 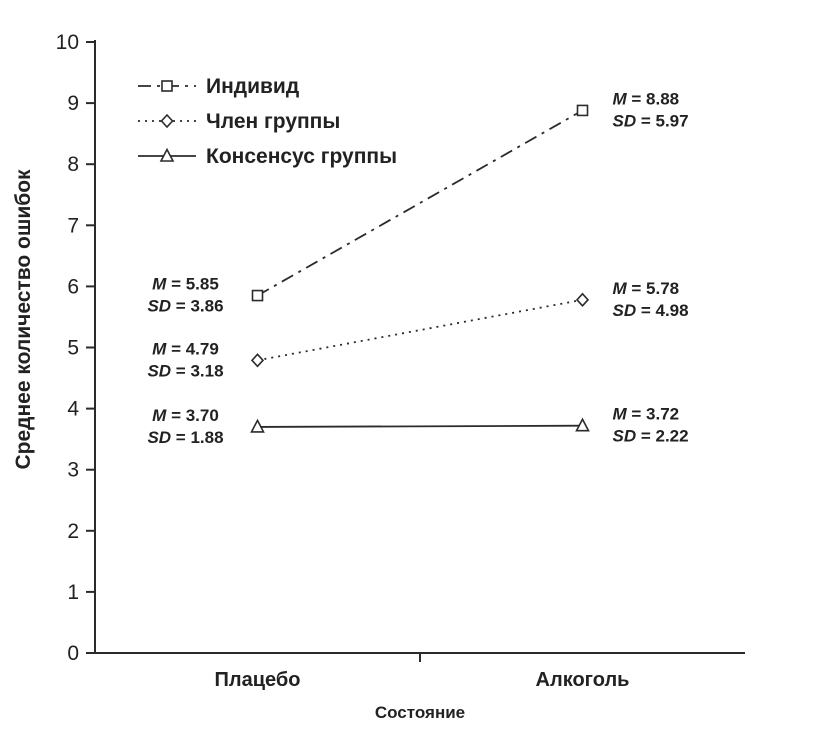 What do you see at coordinates (23, 319) in the screenshot?
I see `y-axis-title: Среднее количество ошибок` at bounding box center [23, 319].